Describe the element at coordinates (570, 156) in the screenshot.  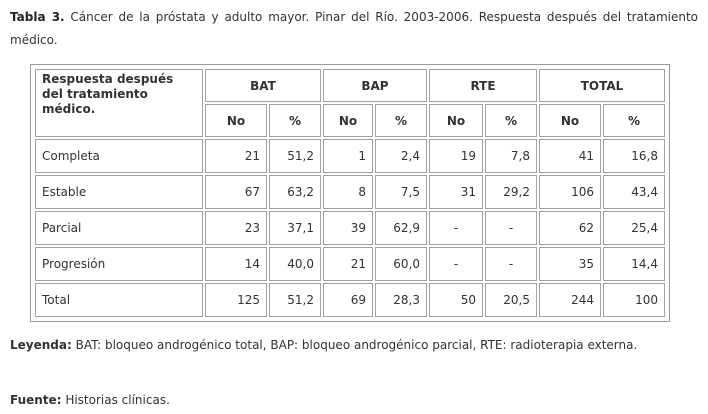
I see `table-cell: 41` at that location.